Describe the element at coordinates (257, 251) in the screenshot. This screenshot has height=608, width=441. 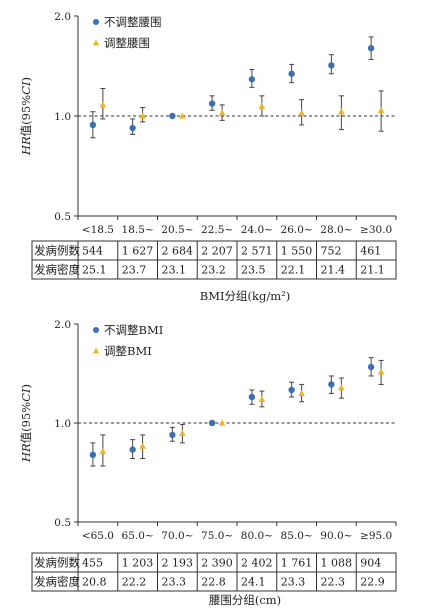
I see `table-cell: 2 571` at that location.